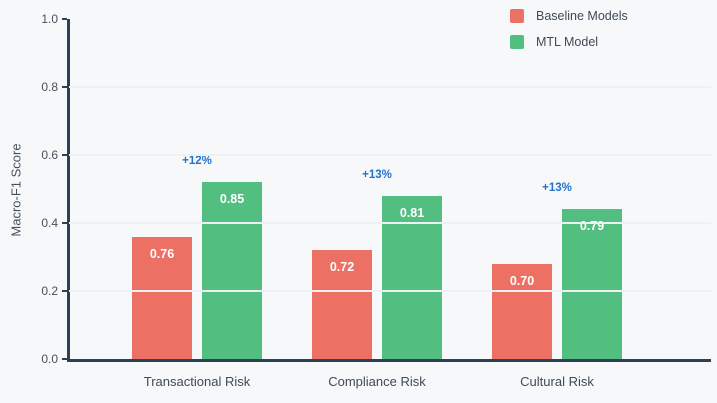 Image resolution: width=717 pixels, height=403 pixels. I want to click on gridline-0.8, so click(390, 87).